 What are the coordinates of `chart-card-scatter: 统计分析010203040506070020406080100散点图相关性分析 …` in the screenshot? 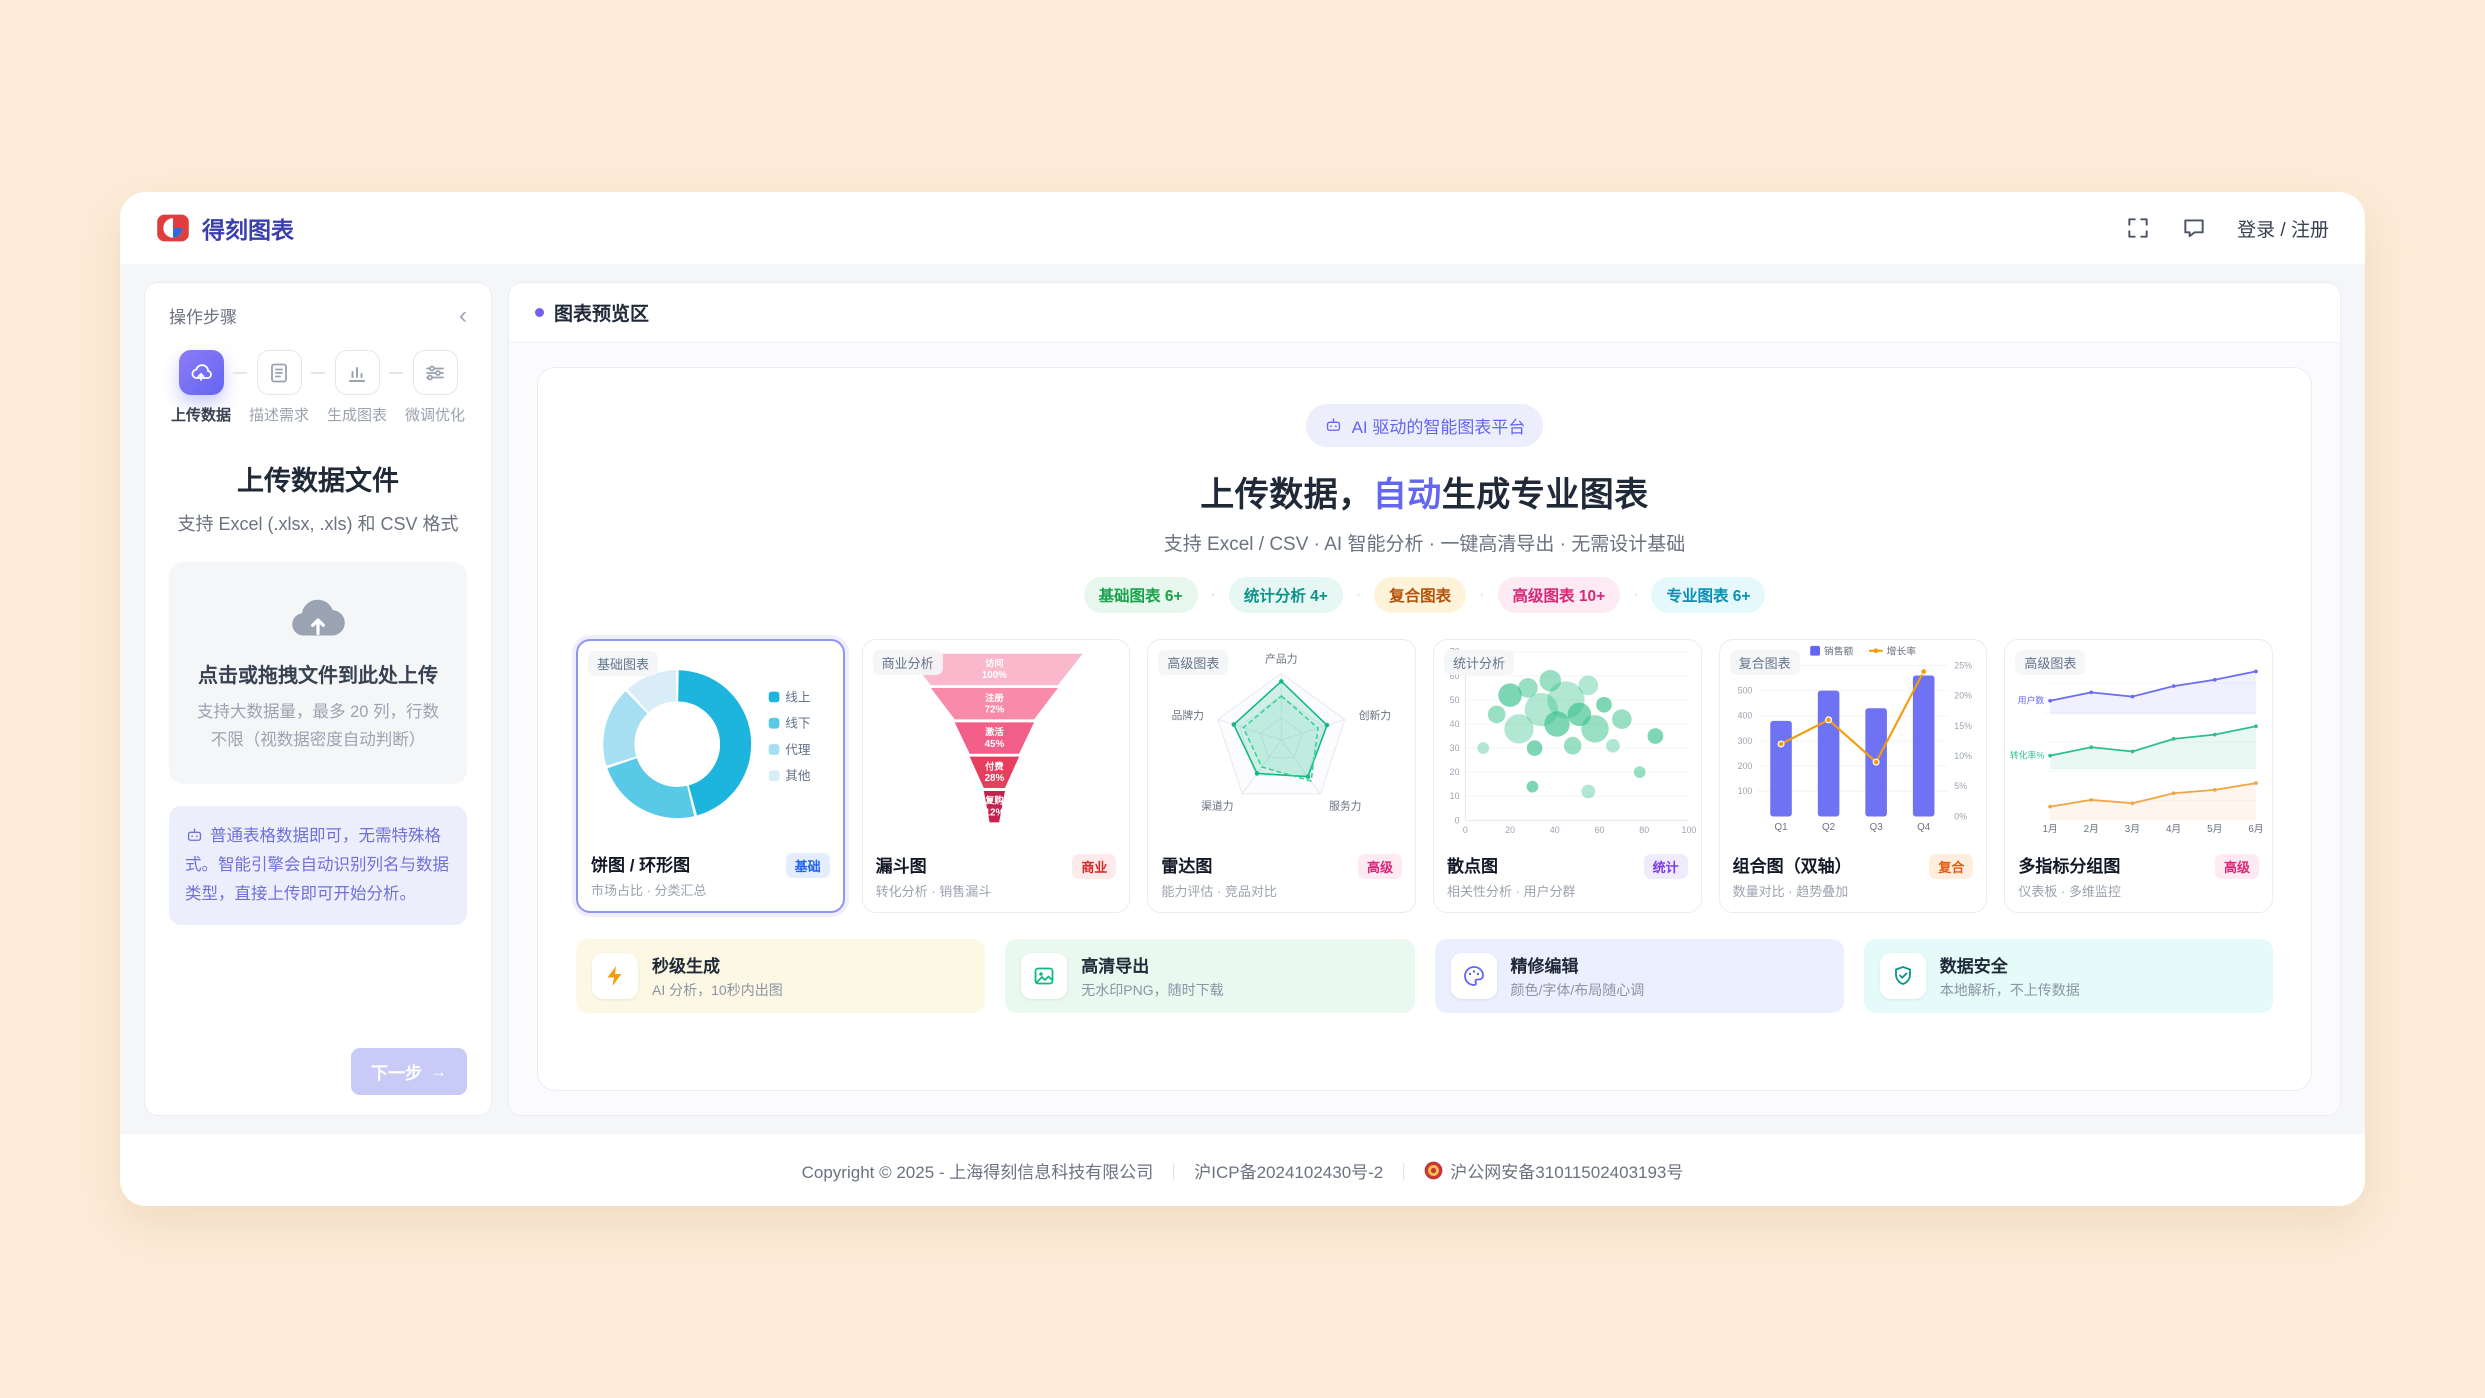 It's located at (1567, 776).